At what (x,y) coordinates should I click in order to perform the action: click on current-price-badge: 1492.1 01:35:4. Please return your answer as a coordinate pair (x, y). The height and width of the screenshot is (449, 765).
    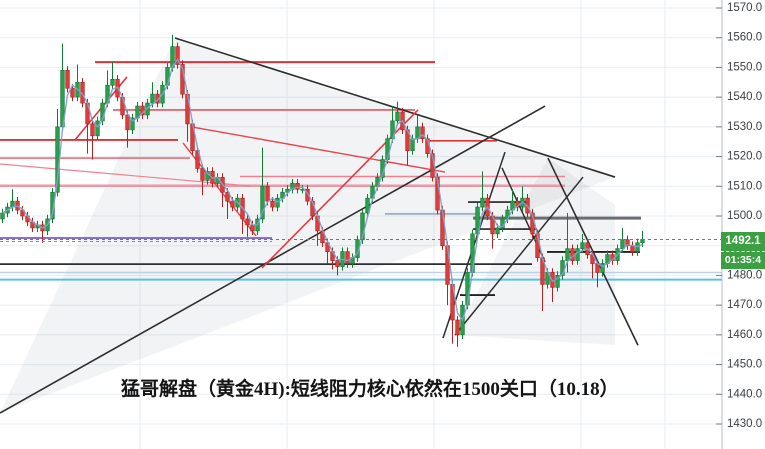
    Looking at the image, I should click on (743, 250).